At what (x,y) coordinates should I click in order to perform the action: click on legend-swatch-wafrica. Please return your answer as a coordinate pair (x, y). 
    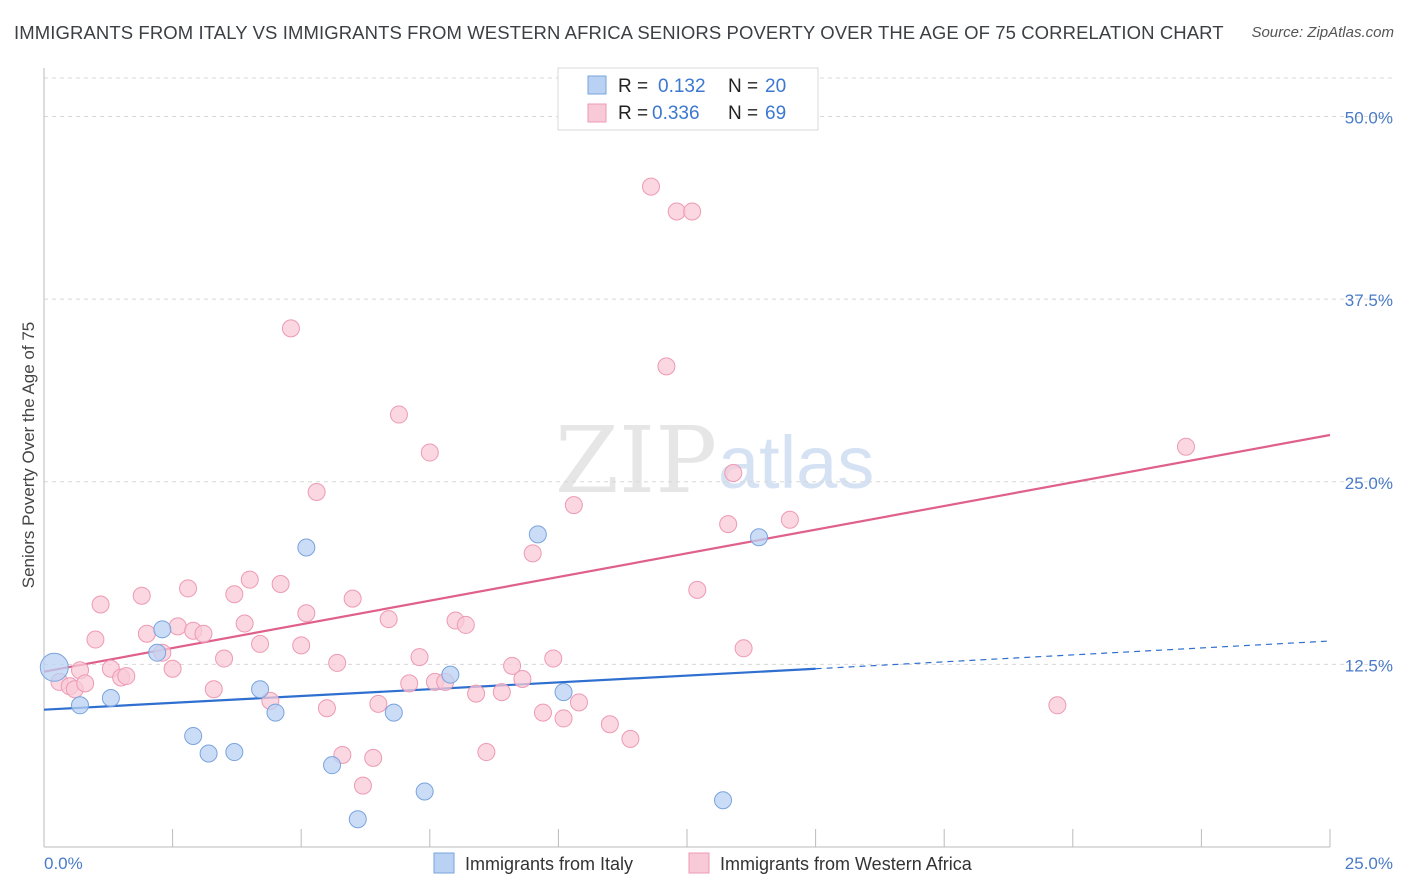
    Looking at the image, I should click on (597, 113).